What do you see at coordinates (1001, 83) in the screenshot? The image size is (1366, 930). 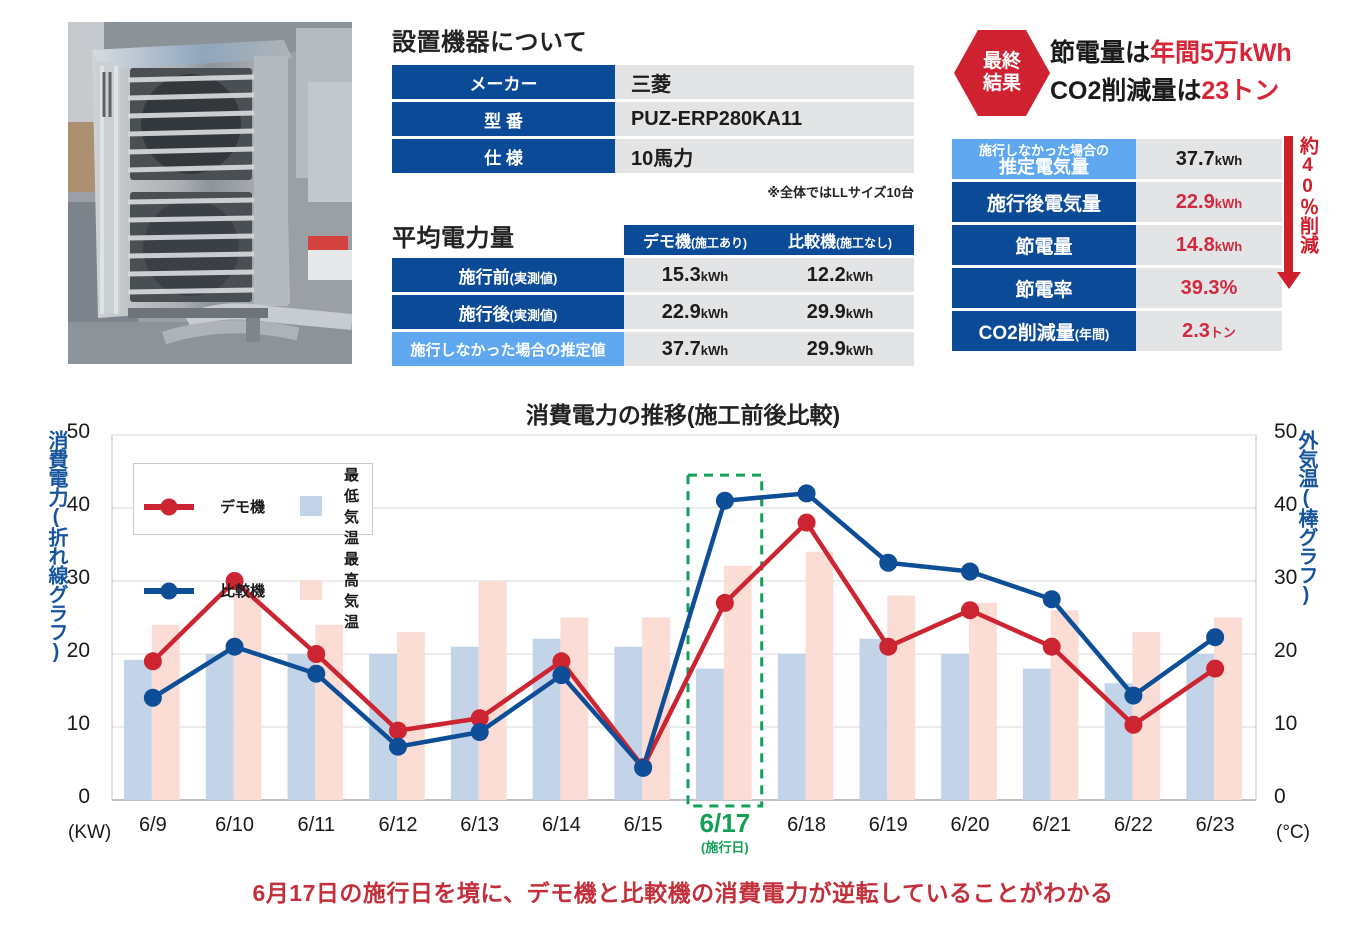 I see `badge-line-2: 結果` at bounding box center [1001, 83].